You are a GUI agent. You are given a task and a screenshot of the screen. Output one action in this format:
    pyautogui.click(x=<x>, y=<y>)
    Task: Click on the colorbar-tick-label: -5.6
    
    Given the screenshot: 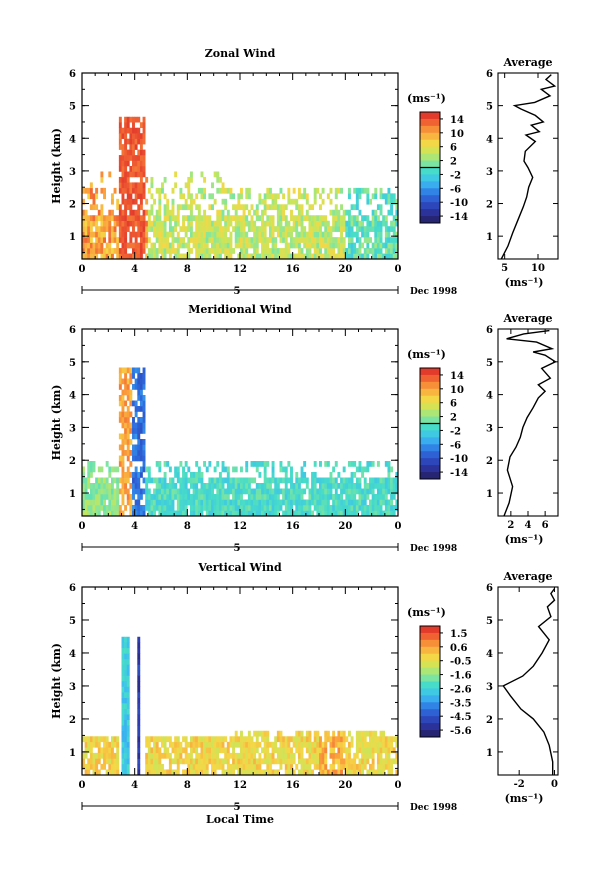 What is the action you would take?
    pyautogui.click(x=461, y=731)
    